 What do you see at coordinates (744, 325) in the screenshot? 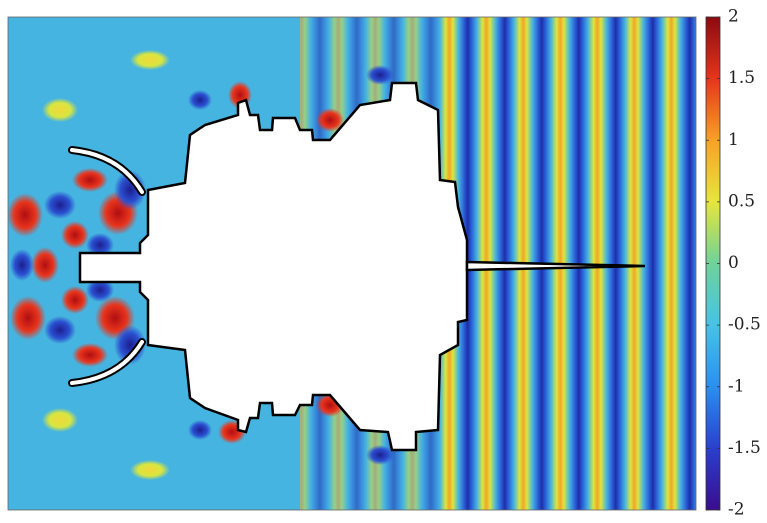
I see `colorbar-tick-label: -0.5` at bounding box center [744, 325].